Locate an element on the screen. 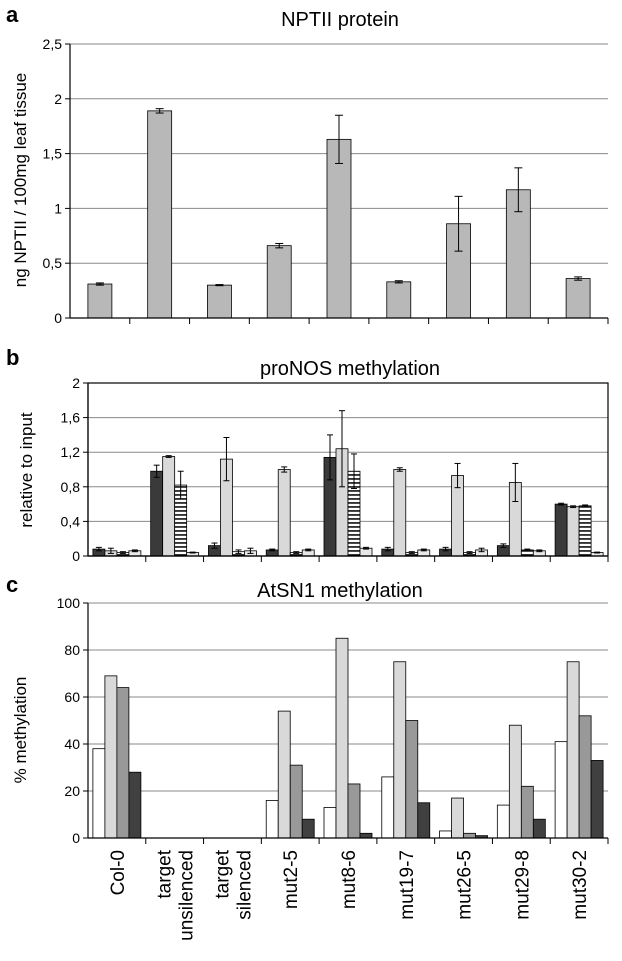 The width and height of the screenshot is (622, 961). y-tick-label: 20 is located at coordinates (72, 791).